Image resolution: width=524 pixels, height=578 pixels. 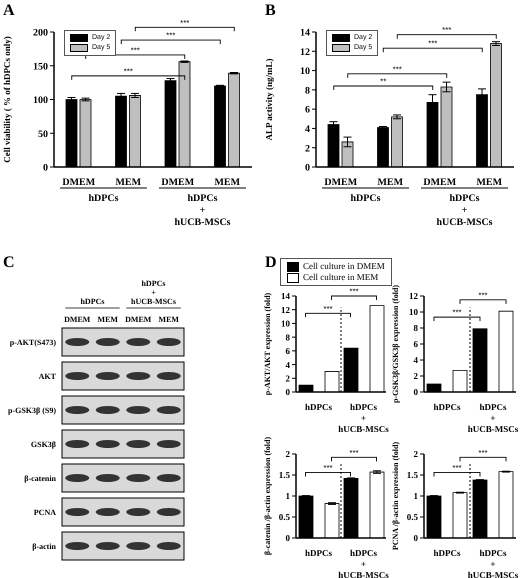 I want to click on legend-label: Cell culture in MEM, so click(x=340, y=277).